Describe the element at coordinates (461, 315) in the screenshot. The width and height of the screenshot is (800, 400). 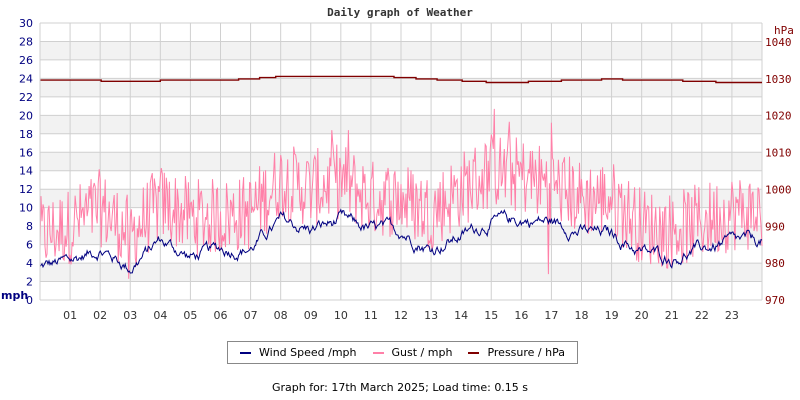
I see `x-axis-tick: 14` at that location.